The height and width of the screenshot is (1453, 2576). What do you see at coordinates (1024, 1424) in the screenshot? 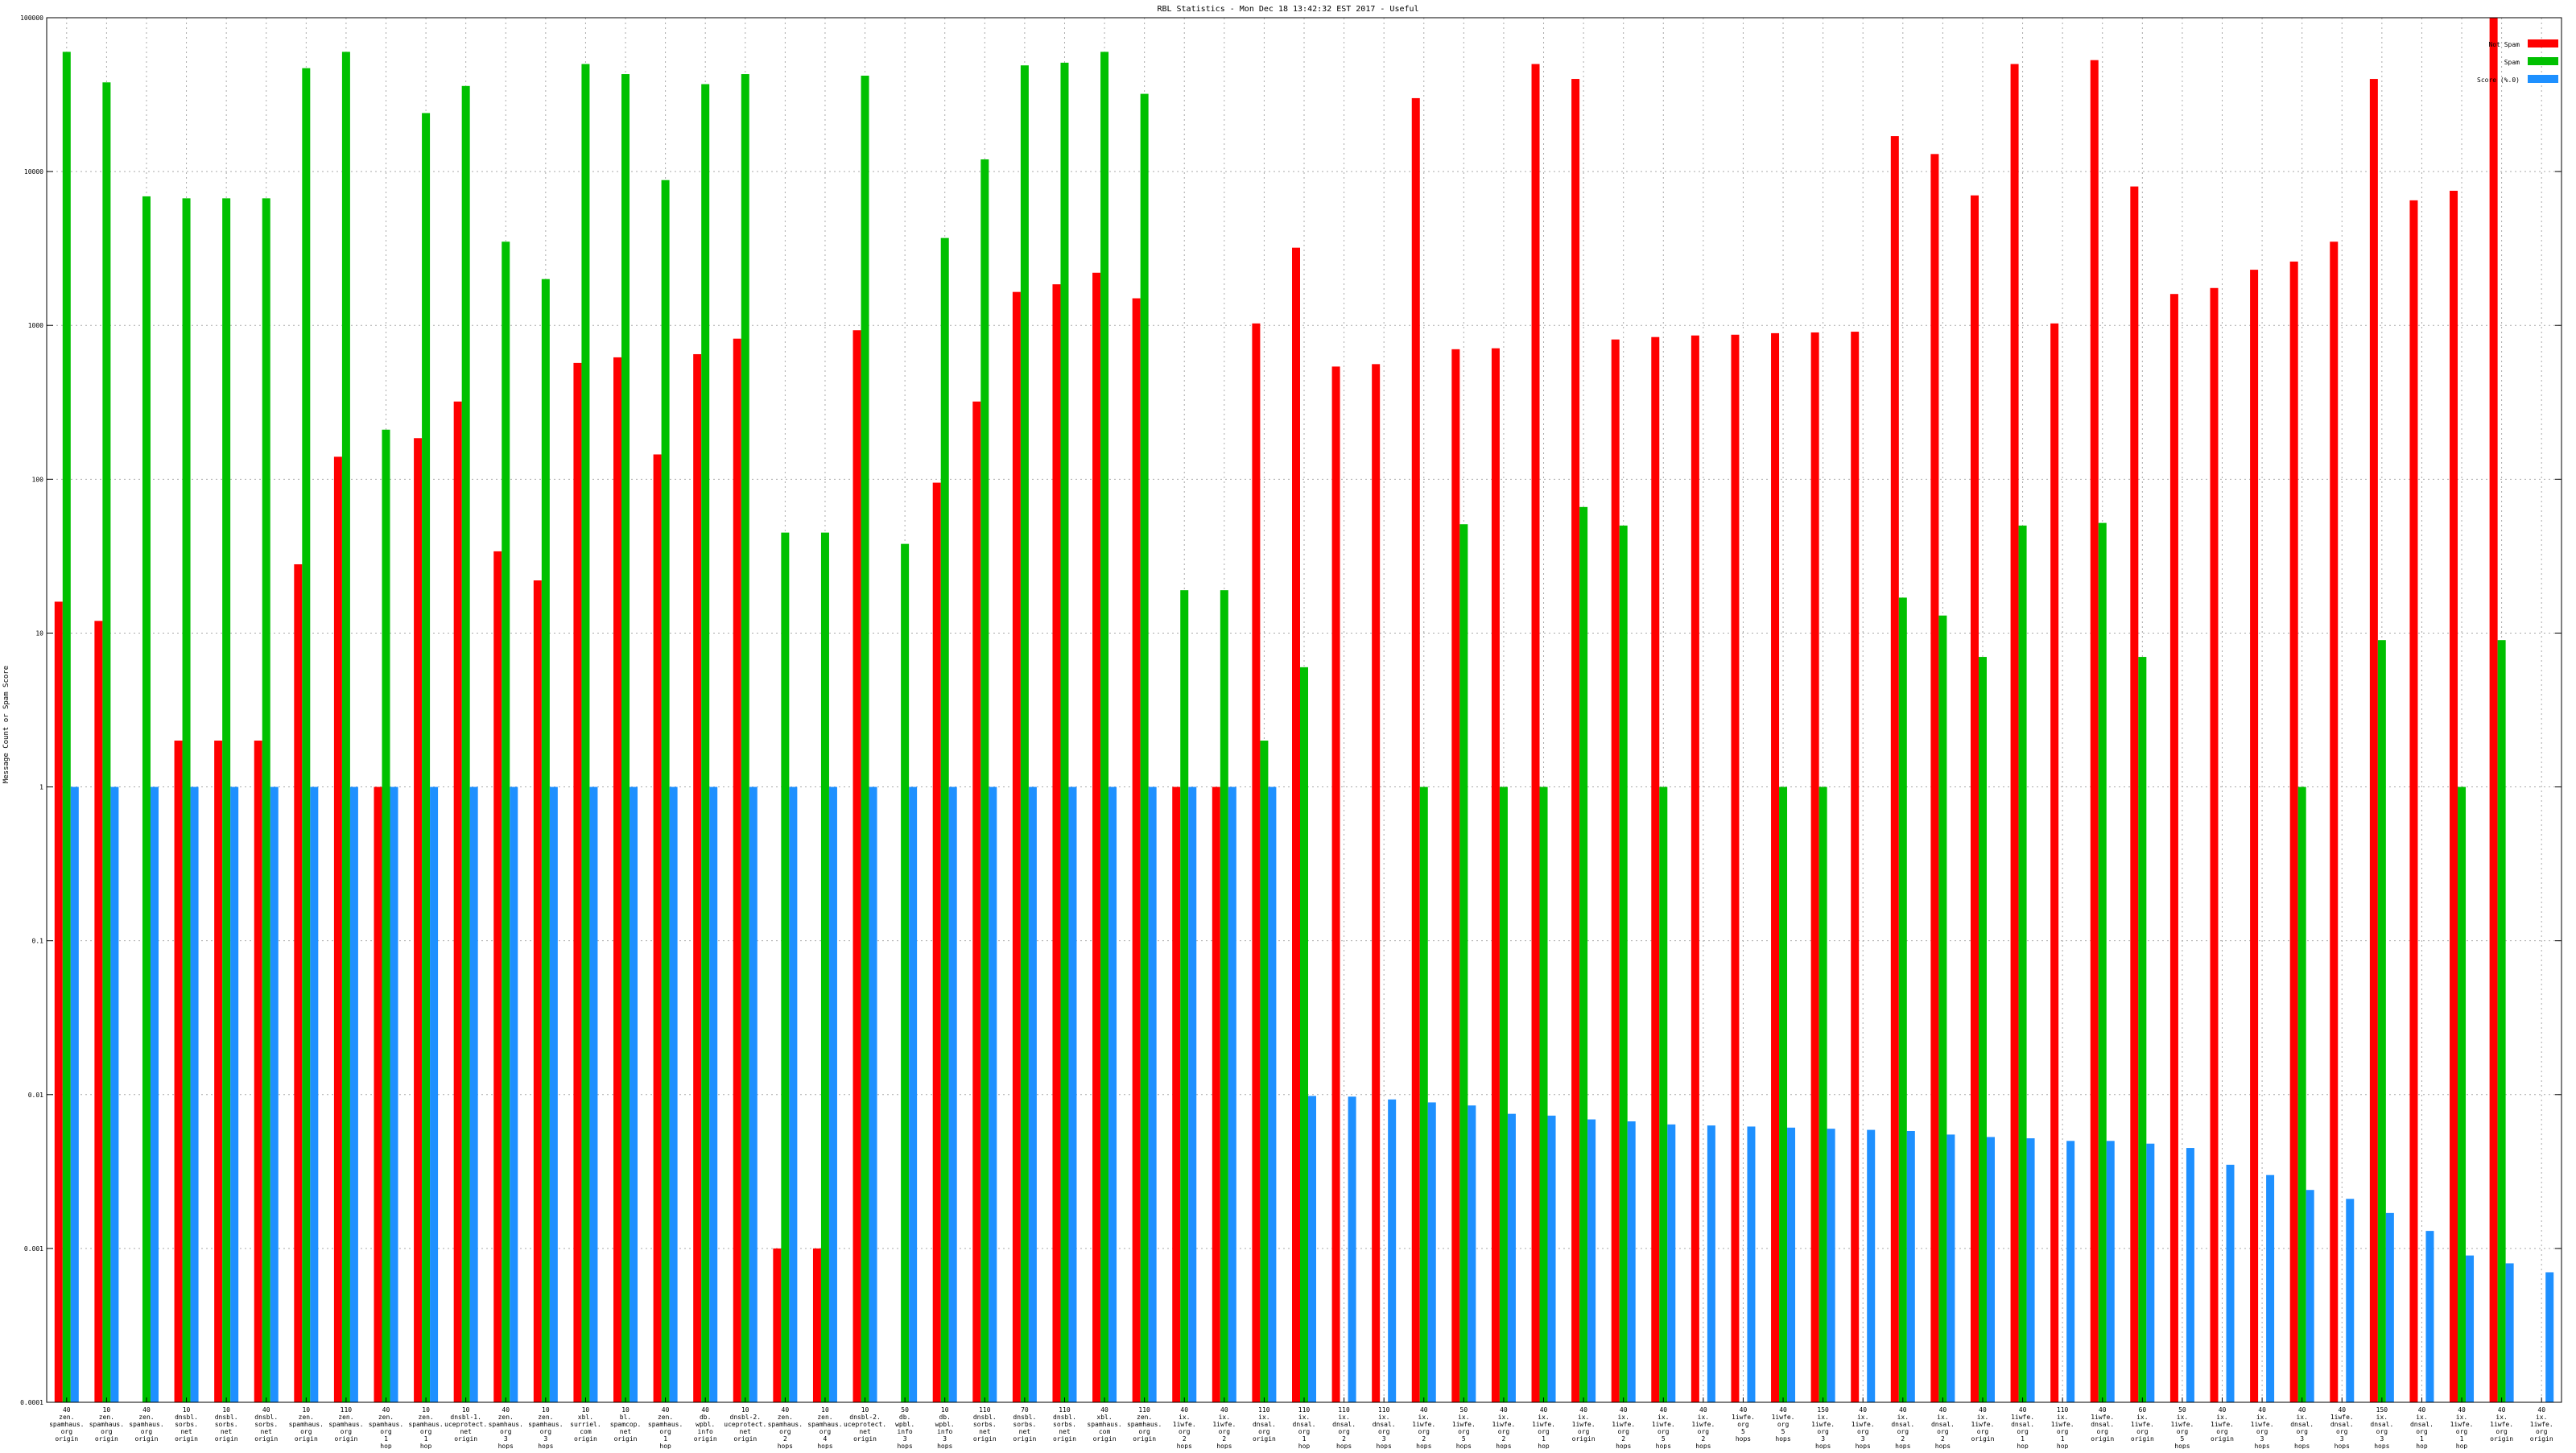
I see `x-tick-label: 70 dnsbl. sorbs. net origin` at bounding box center [1024, 1424].